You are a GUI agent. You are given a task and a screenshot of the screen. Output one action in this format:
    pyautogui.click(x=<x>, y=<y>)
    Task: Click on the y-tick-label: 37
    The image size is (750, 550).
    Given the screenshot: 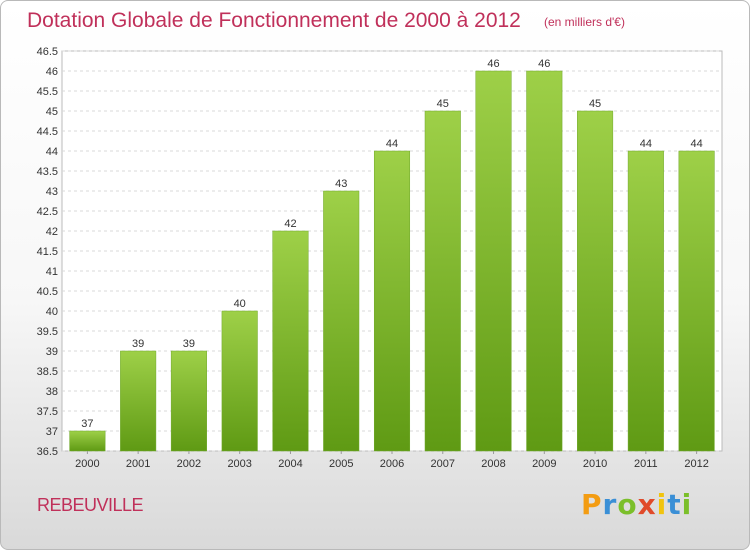 What is the action you would take?
    pyautogui.click(x=52, y=432)
    